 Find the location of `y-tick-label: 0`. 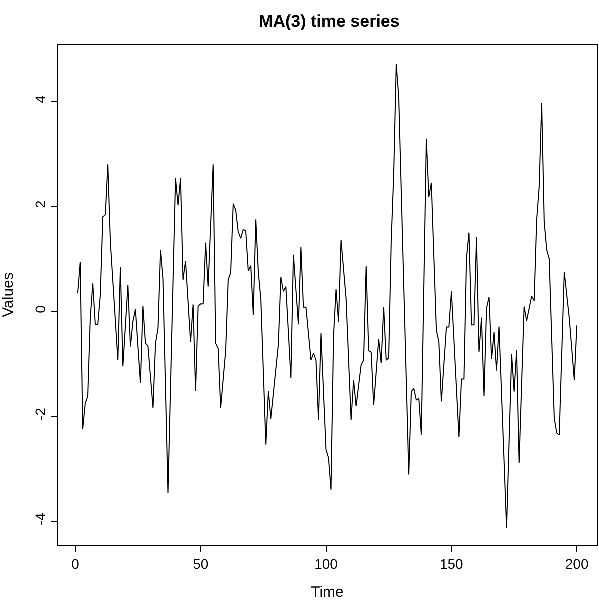

y-tick-label: 0 is located at coordinates (40, 309).